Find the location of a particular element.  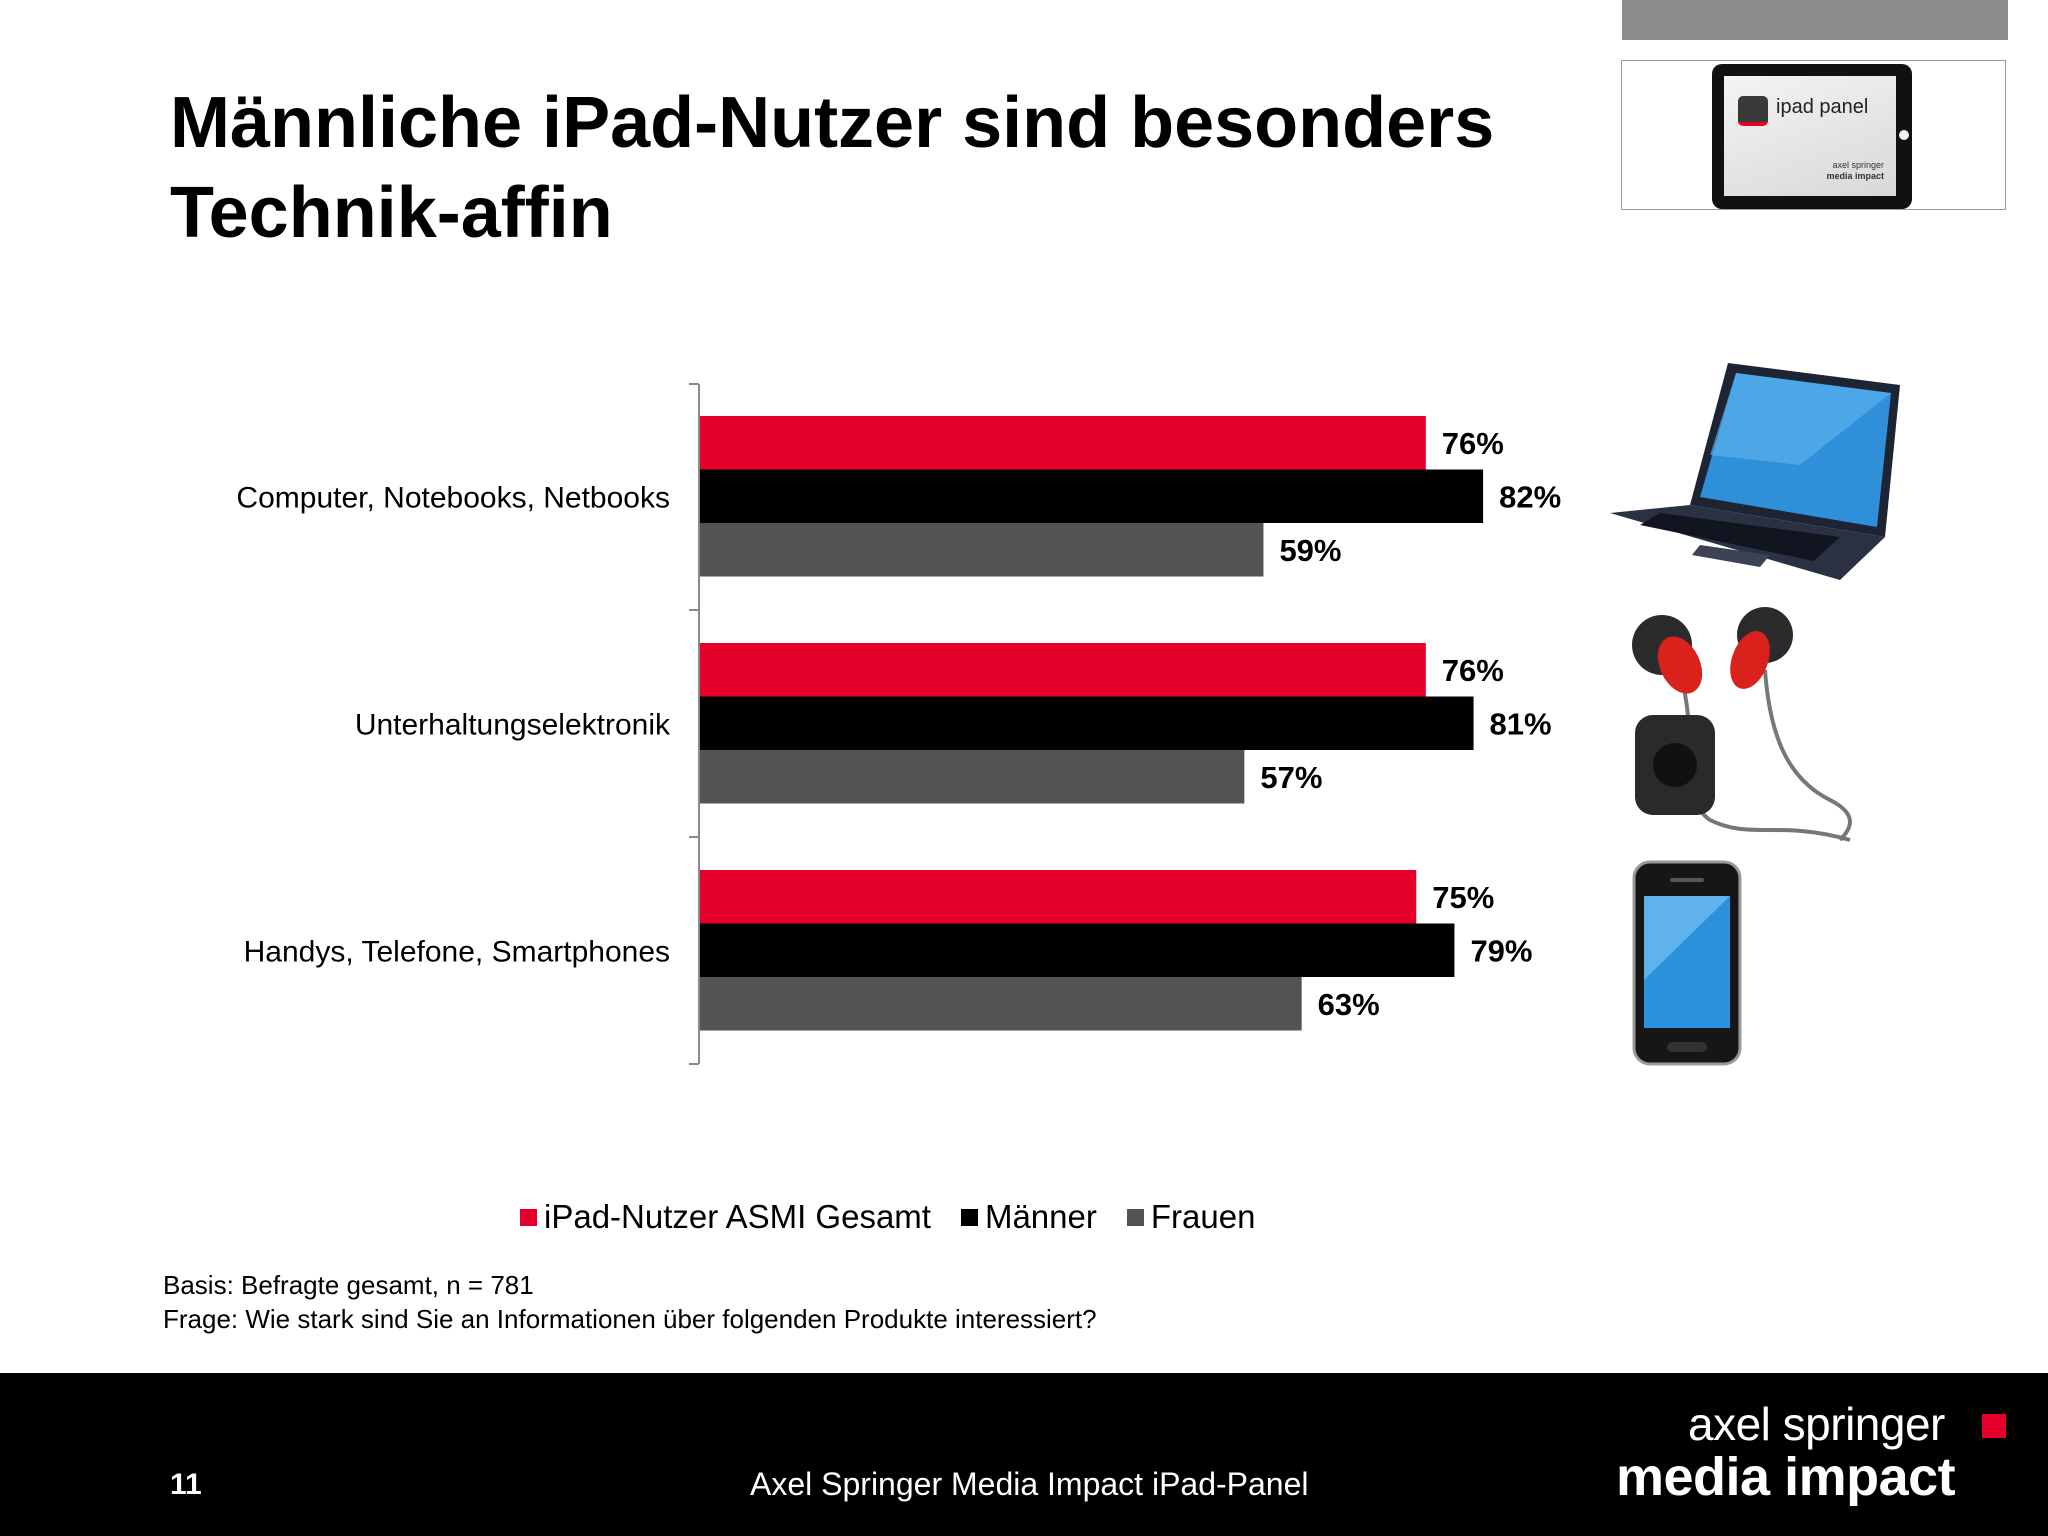

data-label: 63% is located at coordinates (1349, 1004).